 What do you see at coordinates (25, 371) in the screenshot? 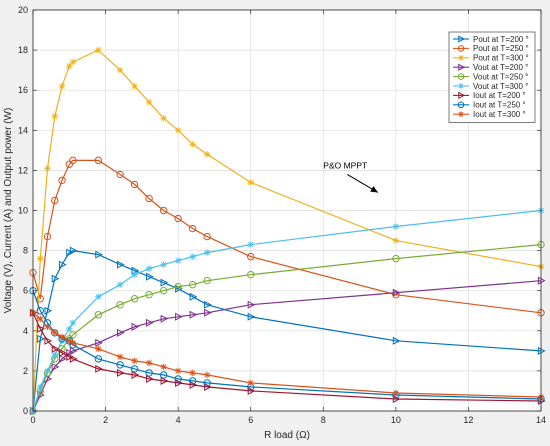
I see `y-tick-label: 2` at bounding box center [25, 371].